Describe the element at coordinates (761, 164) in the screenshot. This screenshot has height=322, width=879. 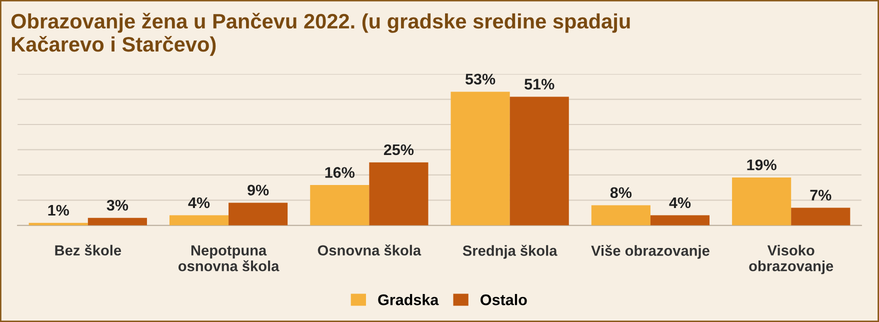
I see `data-label: 19%` at that location.